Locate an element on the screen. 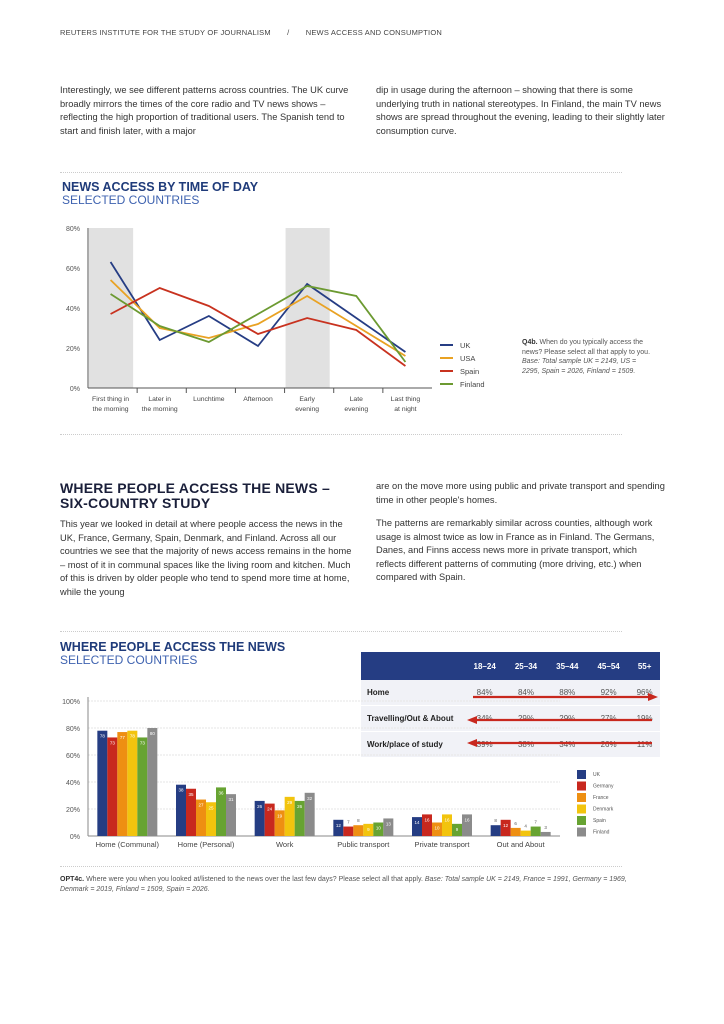  x-tick-label: First thing in the morning is located at coordinates (110, 404).